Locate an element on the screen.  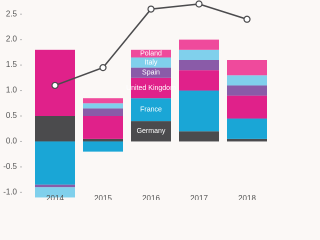
x-tick-label: 2017 is located at coordinates (199, 197).